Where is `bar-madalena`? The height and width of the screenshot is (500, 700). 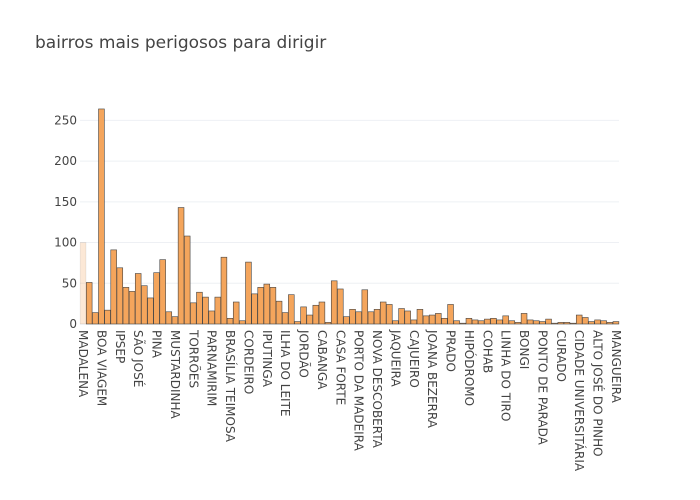
bar-madalena is located at coordinates (83, 283).